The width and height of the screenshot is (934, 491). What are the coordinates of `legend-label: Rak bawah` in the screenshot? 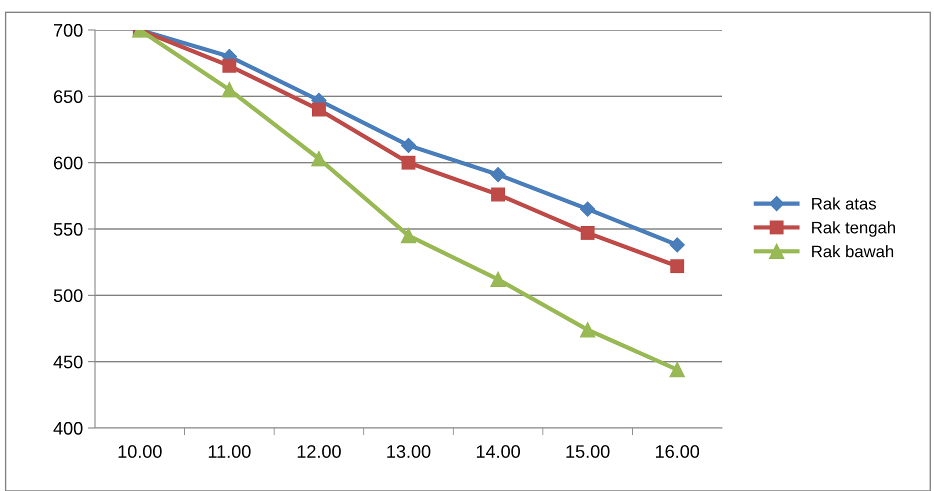 It's located at (853, 251).